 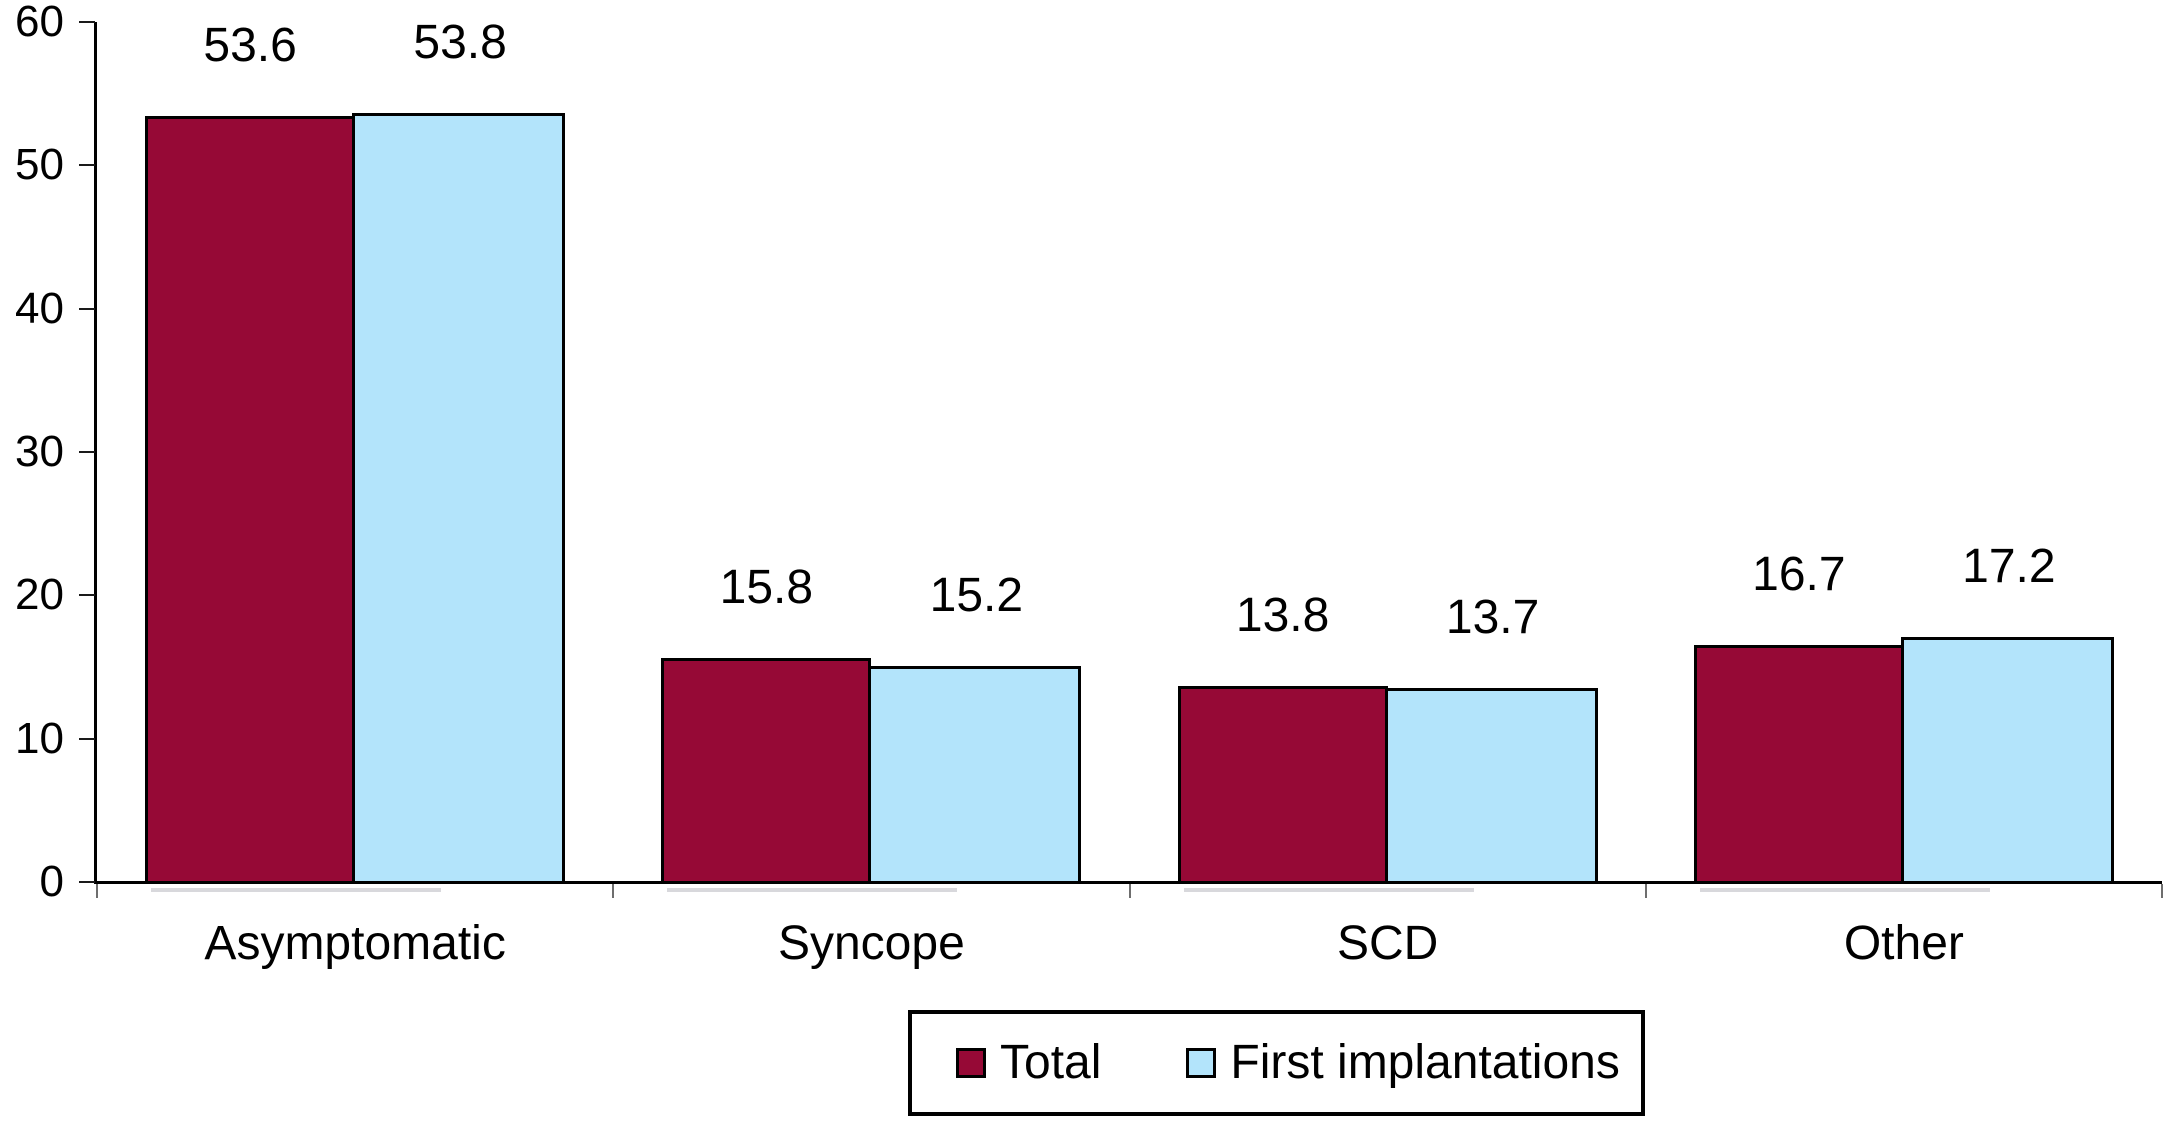 What do you see at coordinates (971, 1063) in the screenshot?
I see `legend-swatch-total` at bounding box center [971, 1063].